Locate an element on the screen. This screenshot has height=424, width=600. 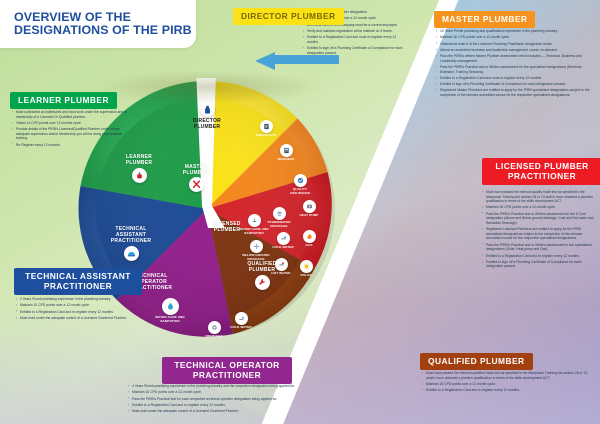
wheel-label-licensed-plumber: LICENSED PLUMBER is located at coordinates (227, 227).